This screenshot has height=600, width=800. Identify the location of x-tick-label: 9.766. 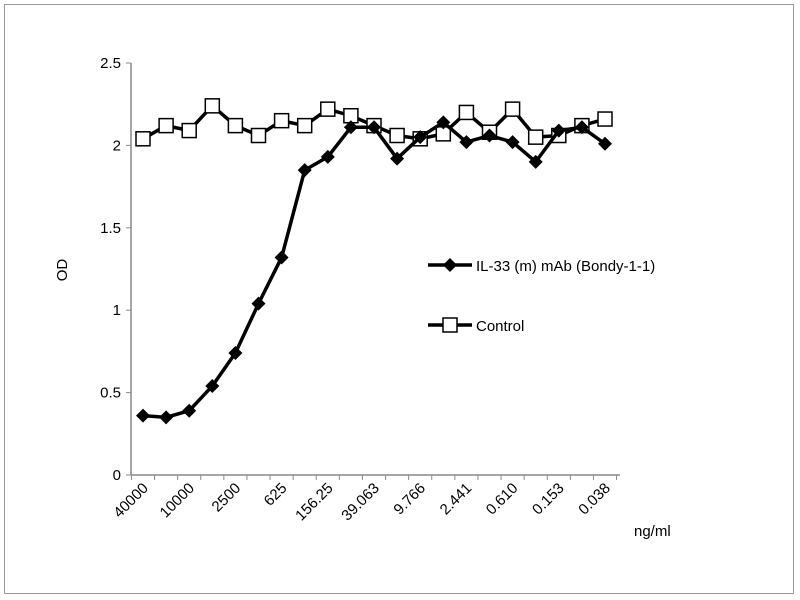
(409, 499).